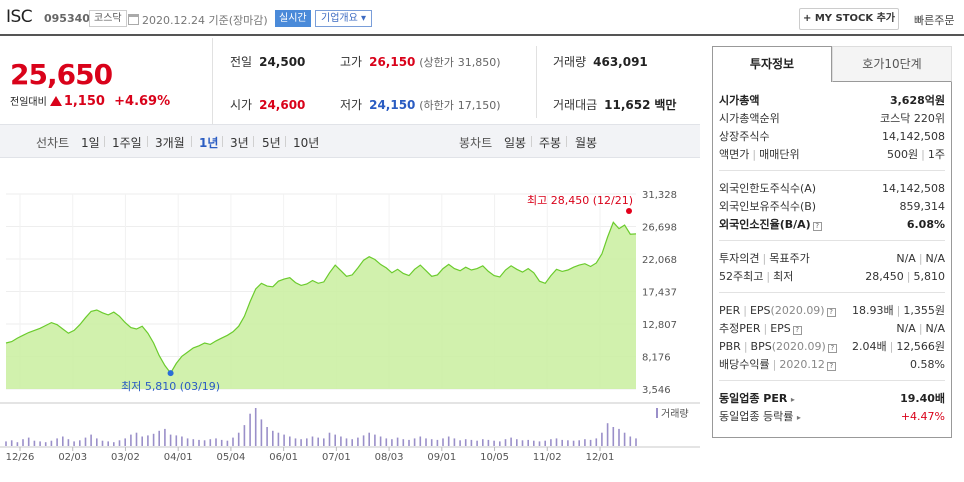  Describe the element at coordinates (768, 188) in the screenshot. I see `foreign-limit-label: 외국인한도주식수(A)` at that location.